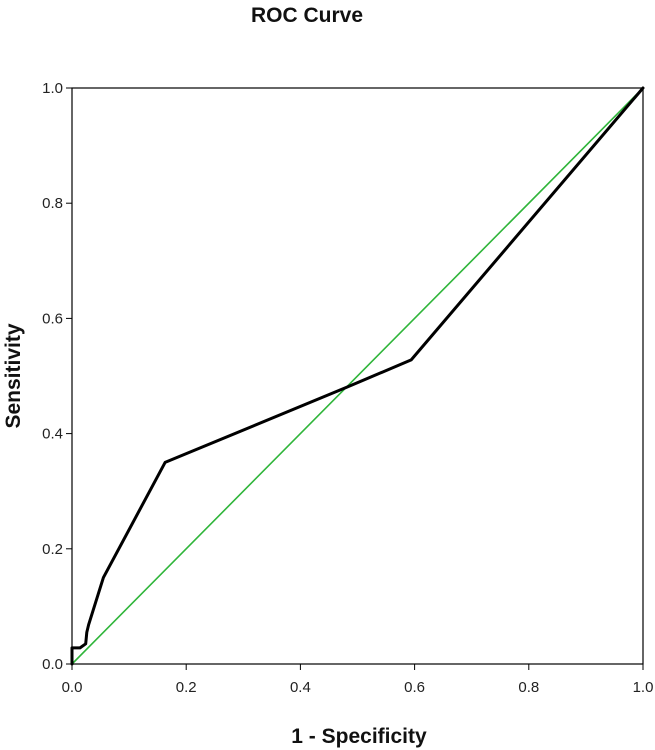 The height and width of the screenshot is (750, 655). I want to click on y-tick-label: 0.2, so click(52, 549).